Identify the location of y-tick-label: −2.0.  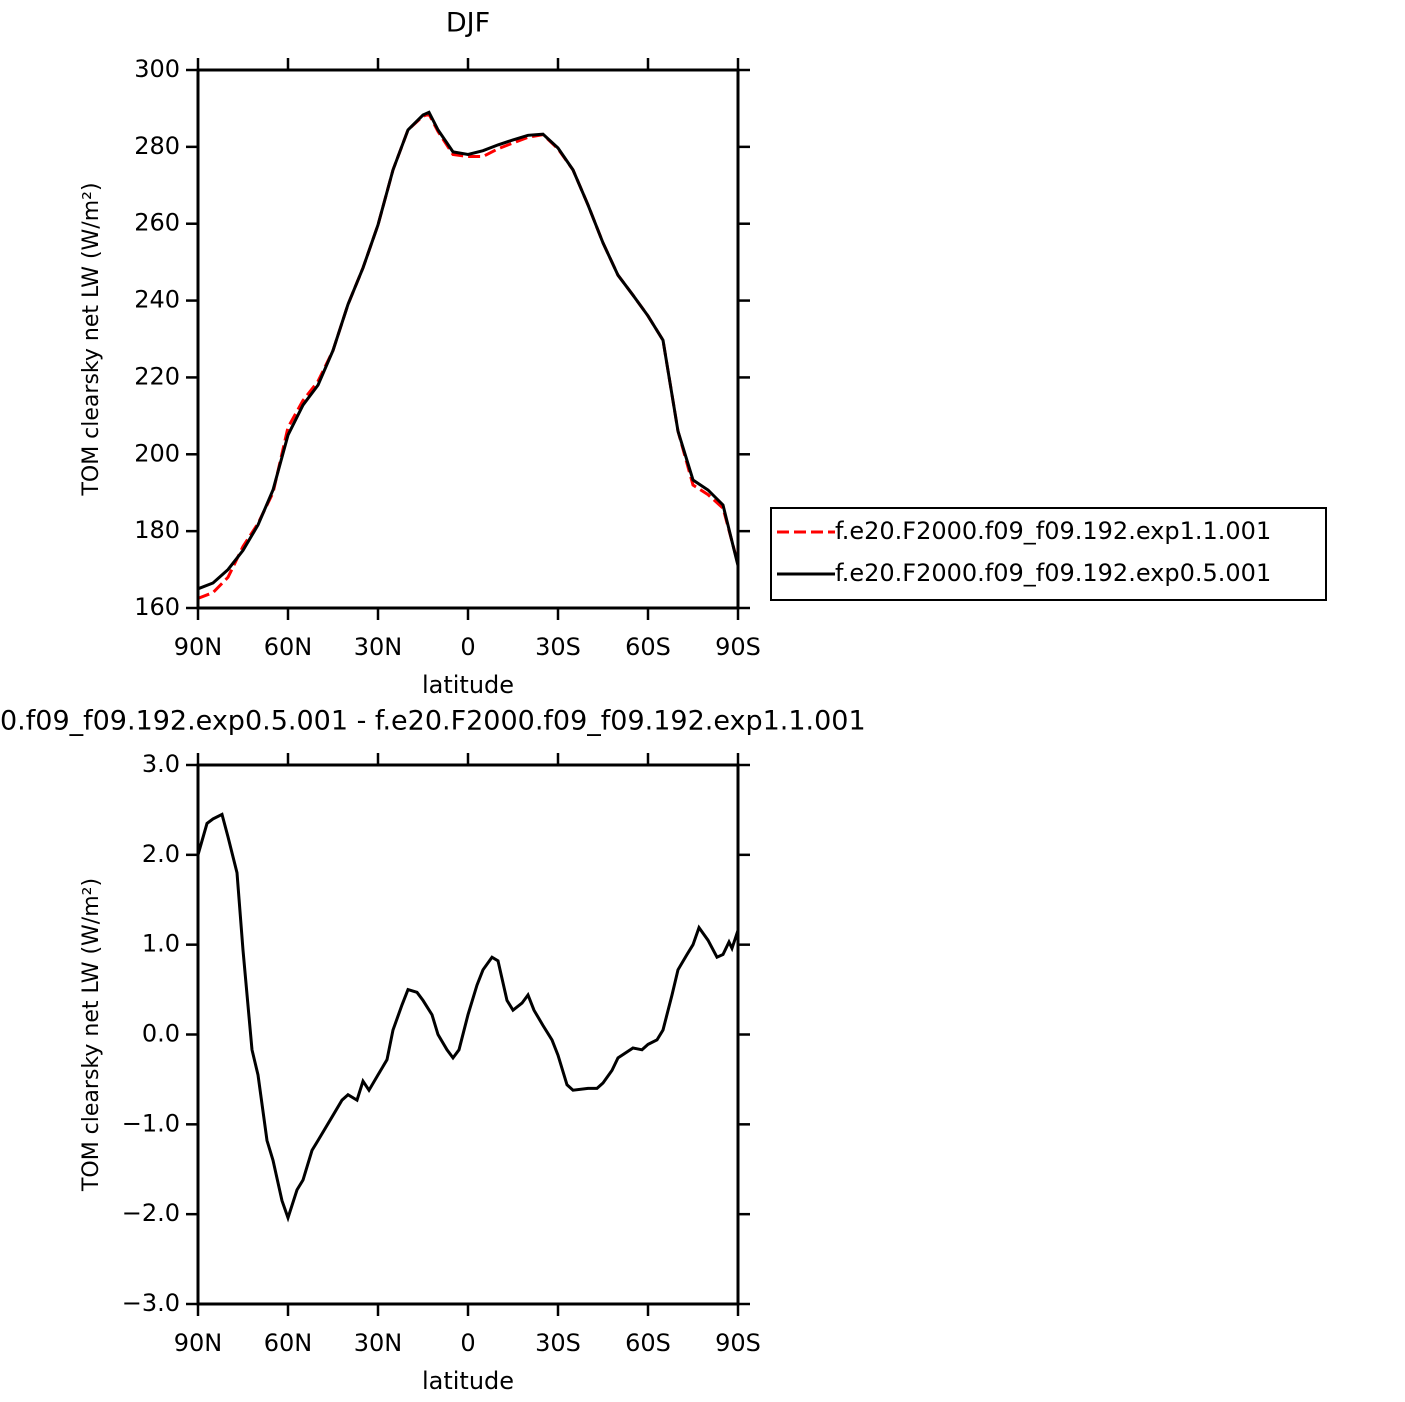
(151, 1213).